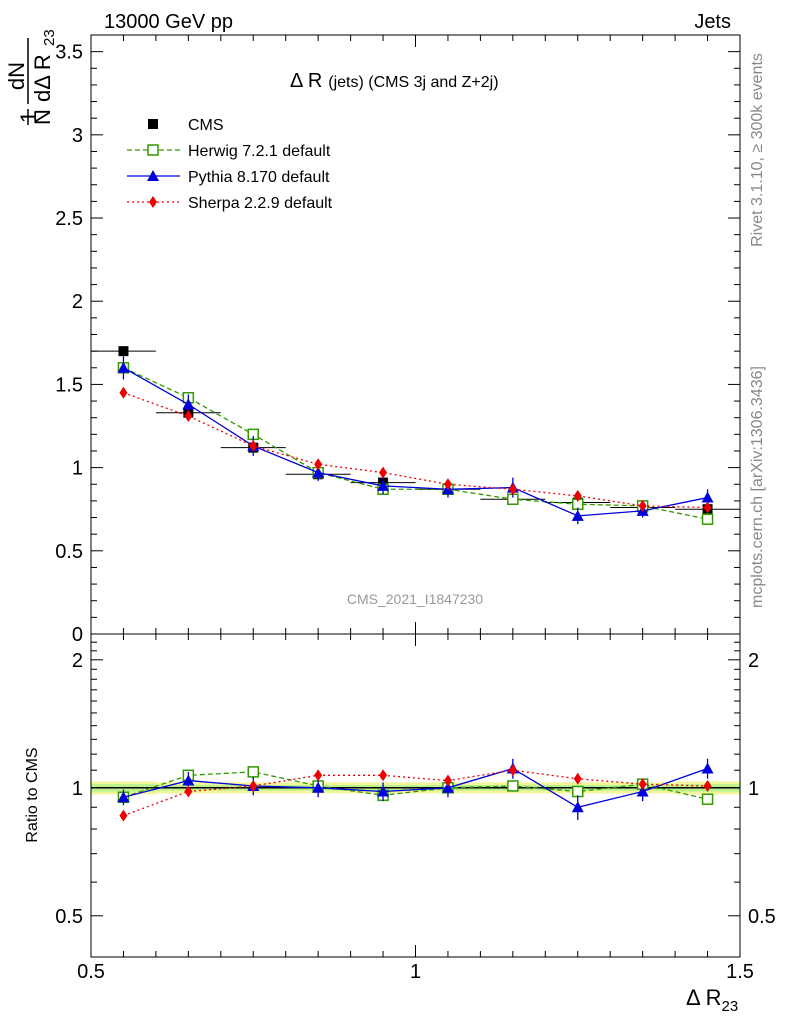 The height and width of the screenshot is (1024, 786). Describe the element at coordinates (306, 81) in the screenshot. I see `chart-title-main: Δ R` at that location.